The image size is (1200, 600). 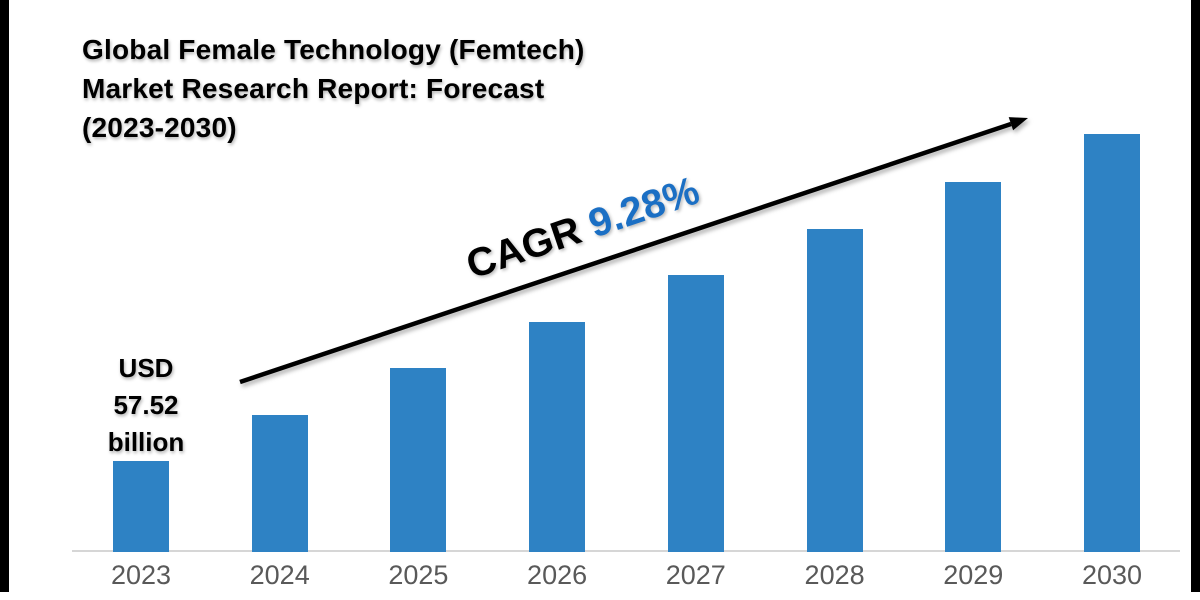 I want to click on x-tick-2026: 2026, so click(x=557, y=575).